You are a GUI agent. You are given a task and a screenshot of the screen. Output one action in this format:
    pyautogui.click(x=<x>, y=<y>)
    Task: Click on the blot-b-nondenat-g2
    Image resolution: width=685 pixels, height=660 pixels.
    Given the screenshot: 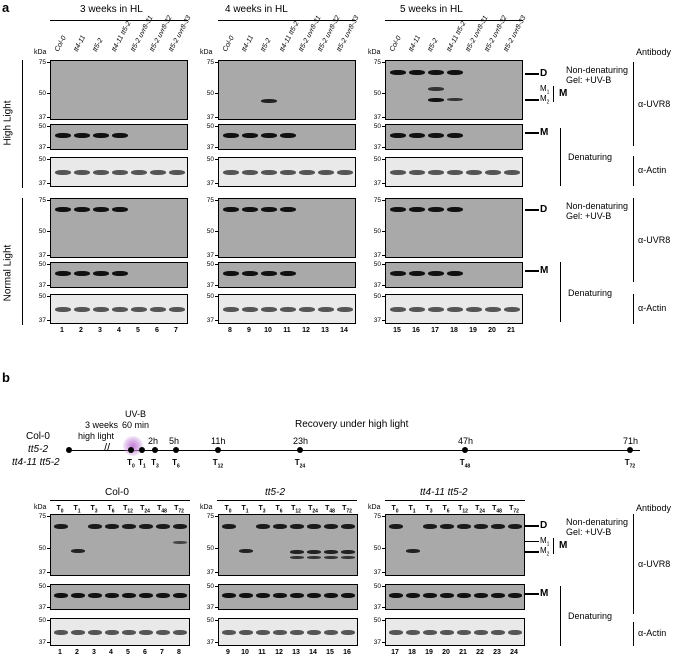 What is the action you would take?
    pyautogui.click(x=288, y=545)
    